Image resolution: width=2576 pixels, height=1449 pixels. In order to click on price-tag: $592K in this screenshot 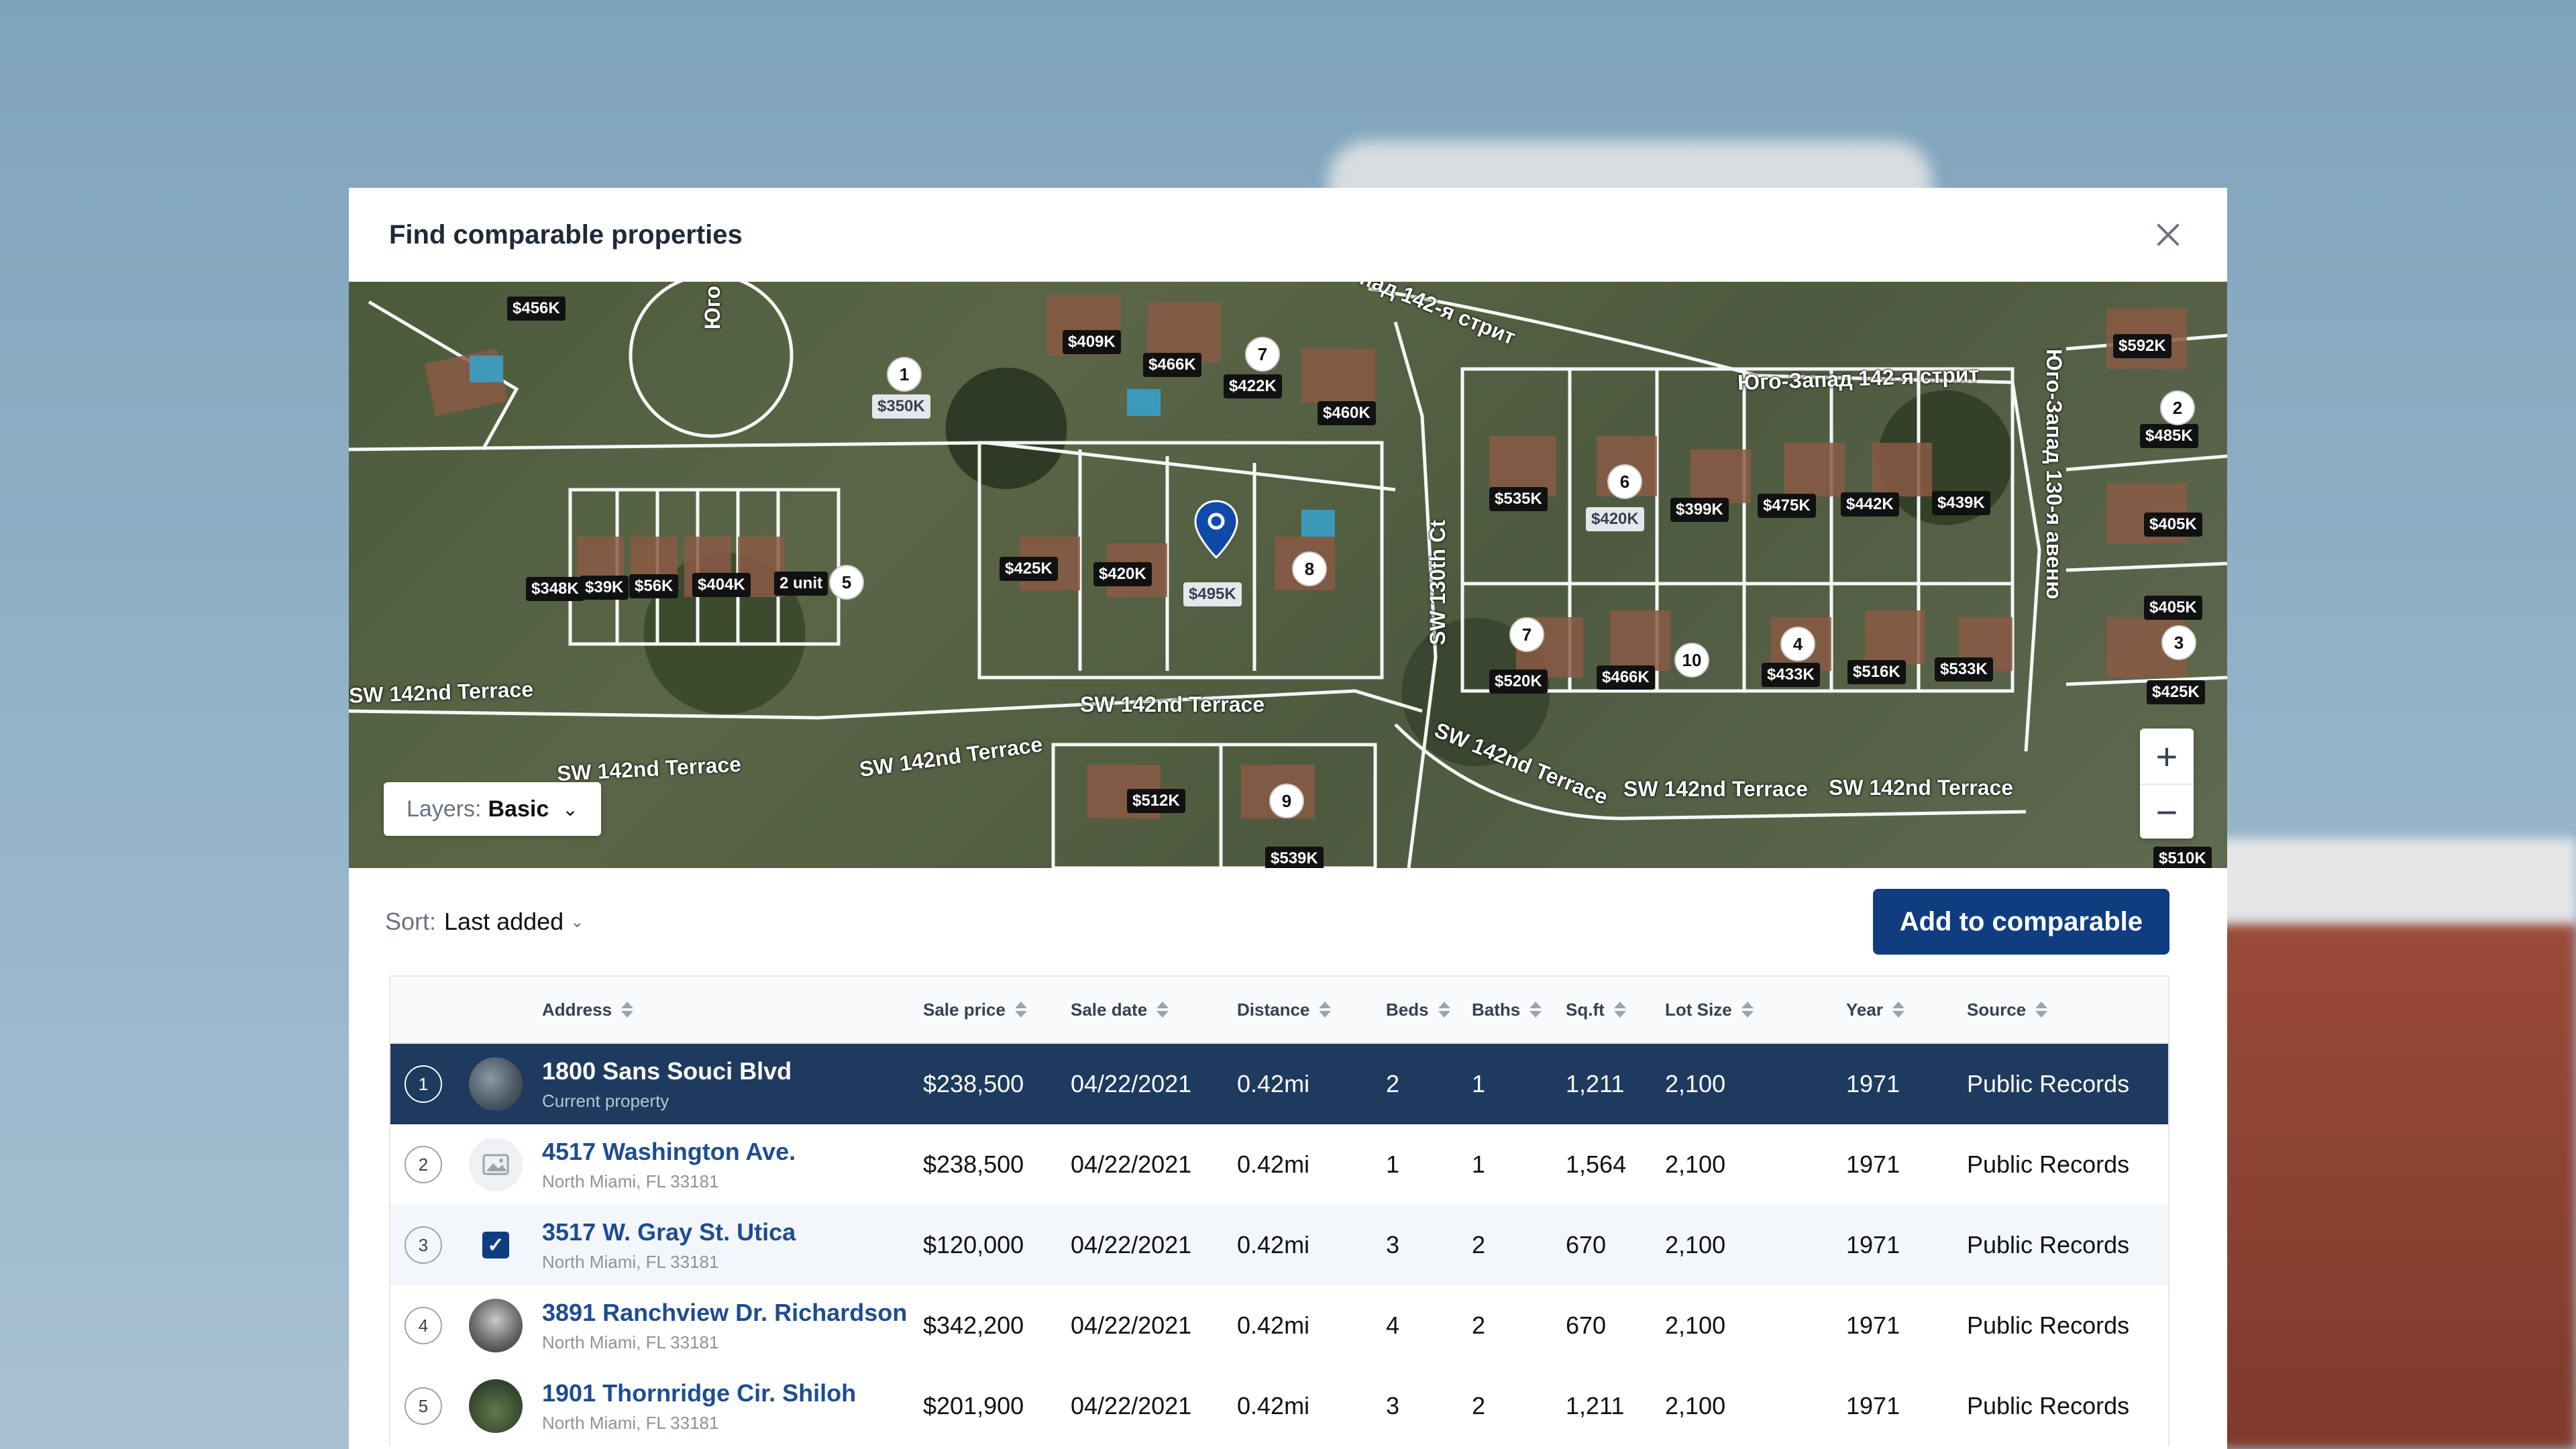, I will do `click(2142, 346)`.